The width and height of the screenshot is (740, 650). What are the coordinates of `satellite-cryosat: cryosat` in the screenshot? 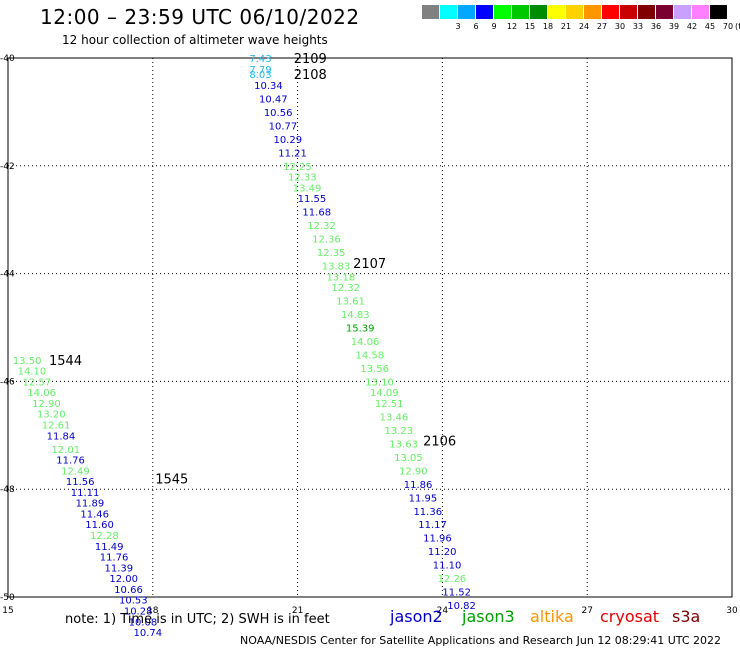 It's located at (630, 616).